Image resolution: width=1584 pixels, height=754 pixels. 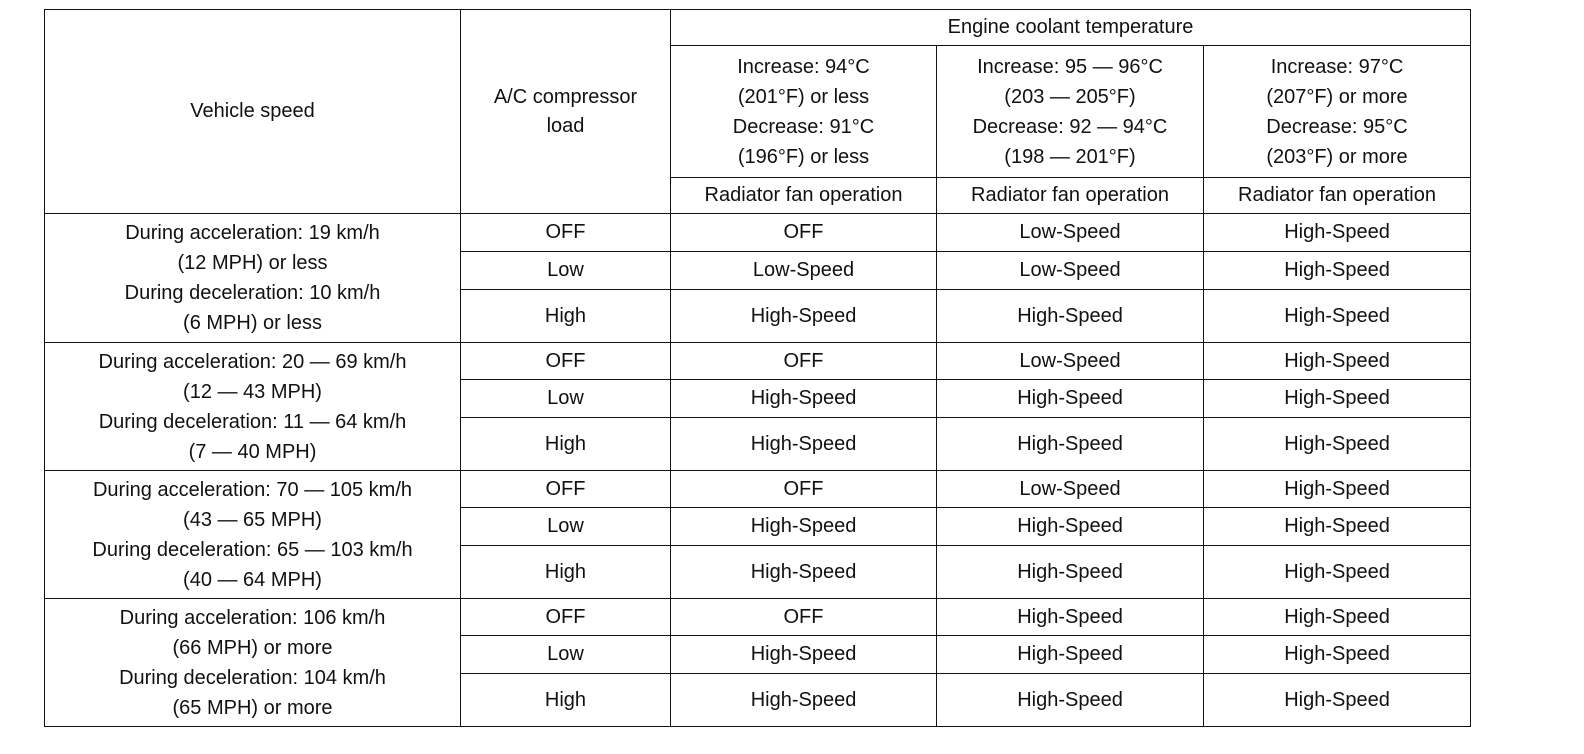 What do you see at coordinates (803, 126) in the screenshot?
I see `condition-line: Decrease: 91°C` at bounding box center [803, 126].